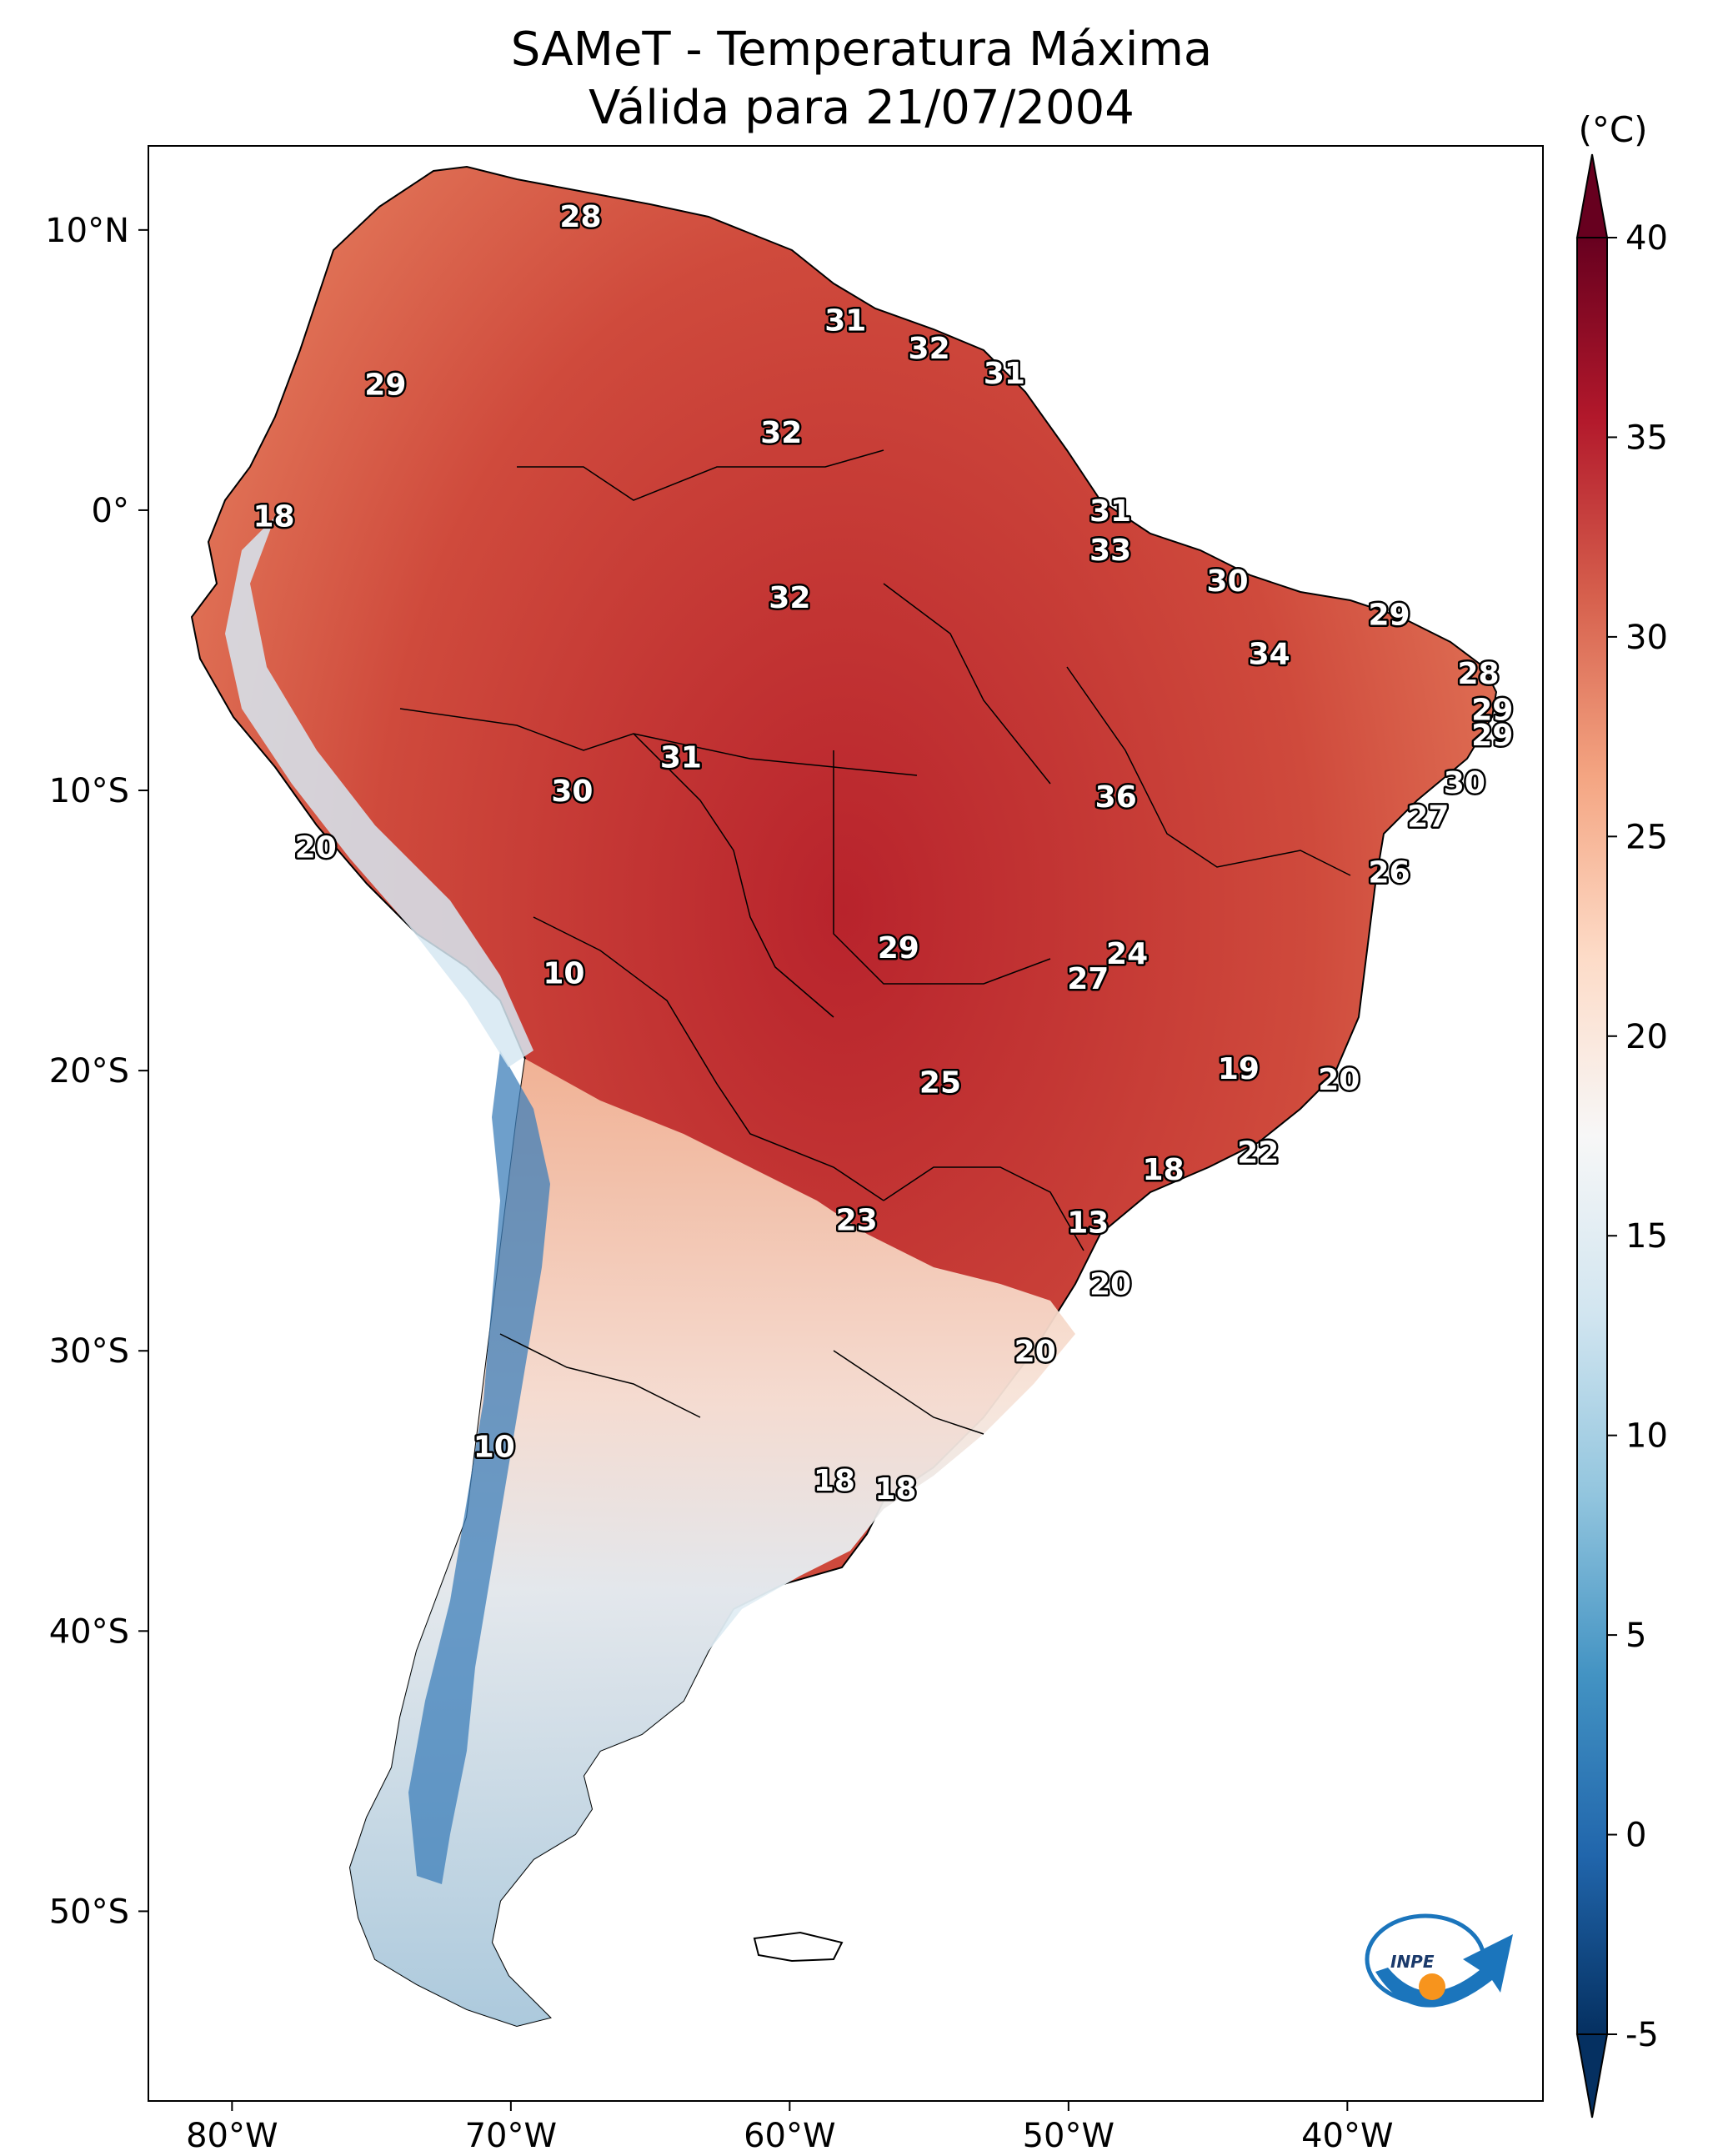  I want to click on lat-tick-label: 50°S, so click(89, 1912).